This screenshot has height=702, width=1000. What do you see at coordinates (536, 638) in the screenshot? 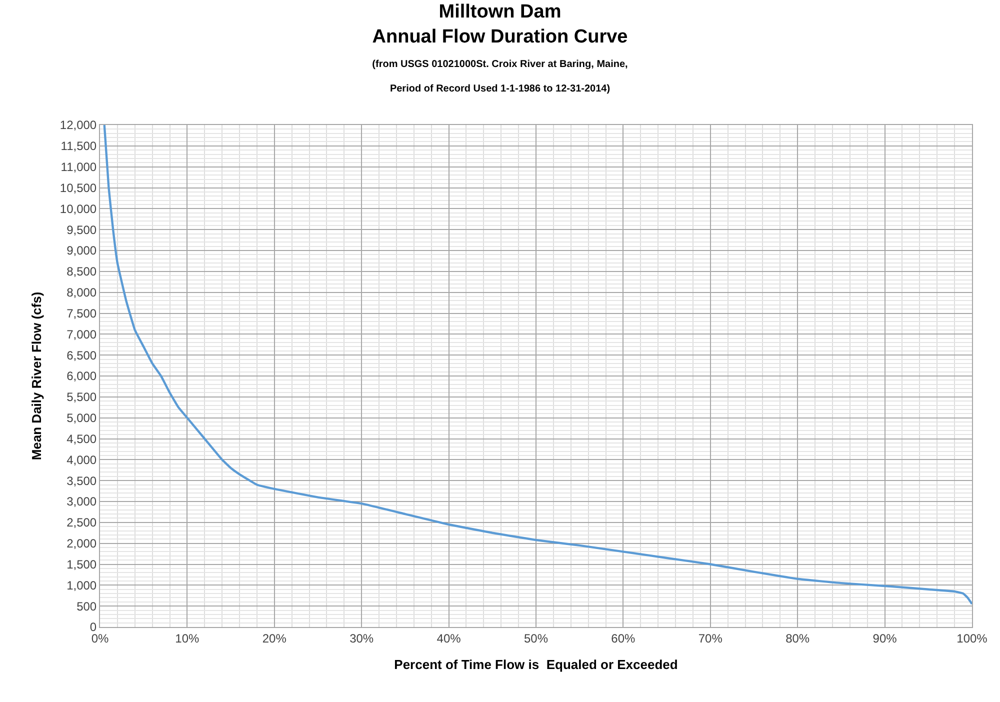
I see `x-tick-label: 50%` at bounding box center [536, 638].